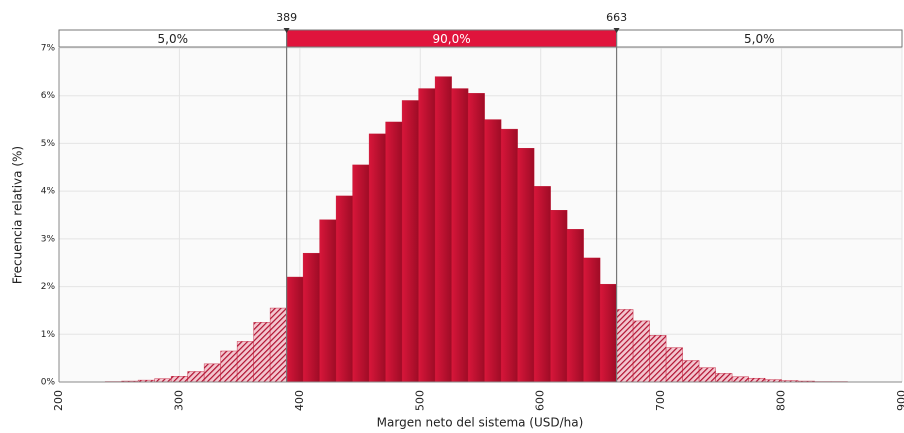 The height and width of the screenshot is (433, 904). Describe the element at coordinates (781, 400) in the screenshot. I see `x-tick-label: 800` at that location.